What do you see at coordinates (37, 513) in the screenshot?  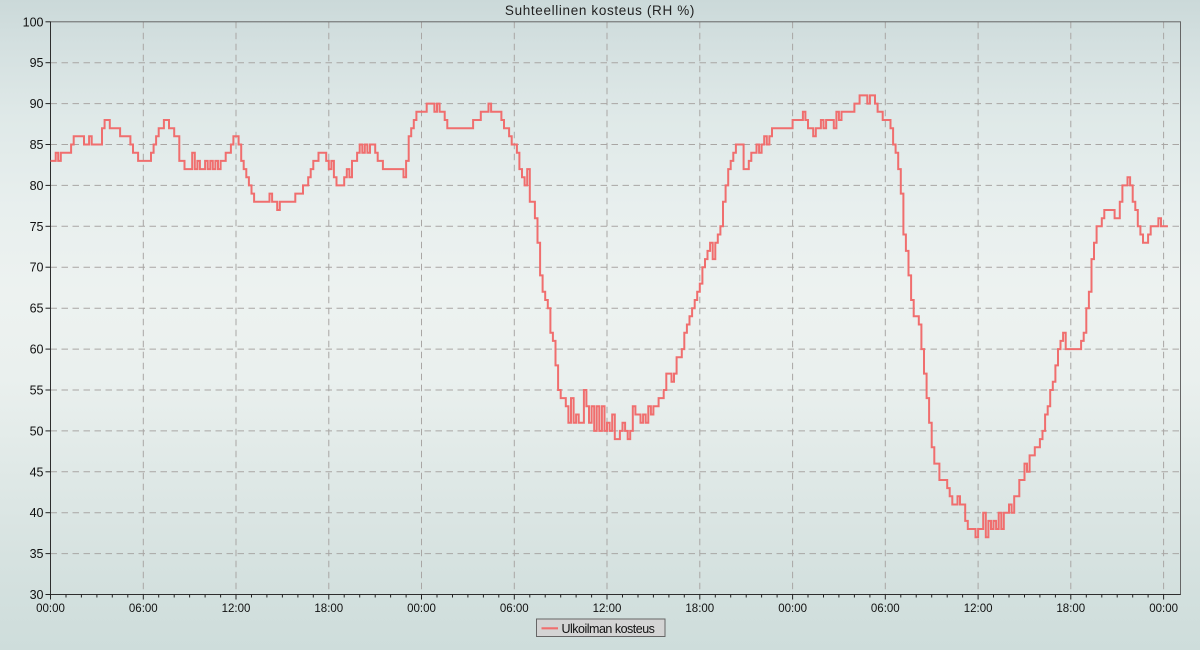 I see `svg-text: 40` at bounding box center [37, 513].